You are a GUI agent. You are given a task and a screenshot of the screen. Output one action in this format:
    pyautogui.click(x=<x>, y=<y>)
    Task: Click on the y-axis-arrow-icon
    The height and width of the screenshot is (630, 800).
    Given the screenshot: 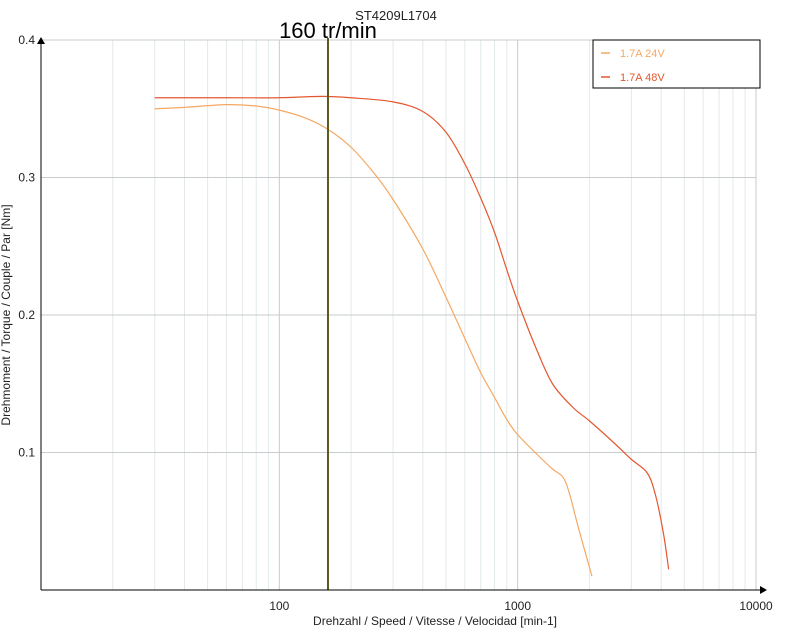 What is the action you would take?
    pyautogui.click(x=41, y=40)
    